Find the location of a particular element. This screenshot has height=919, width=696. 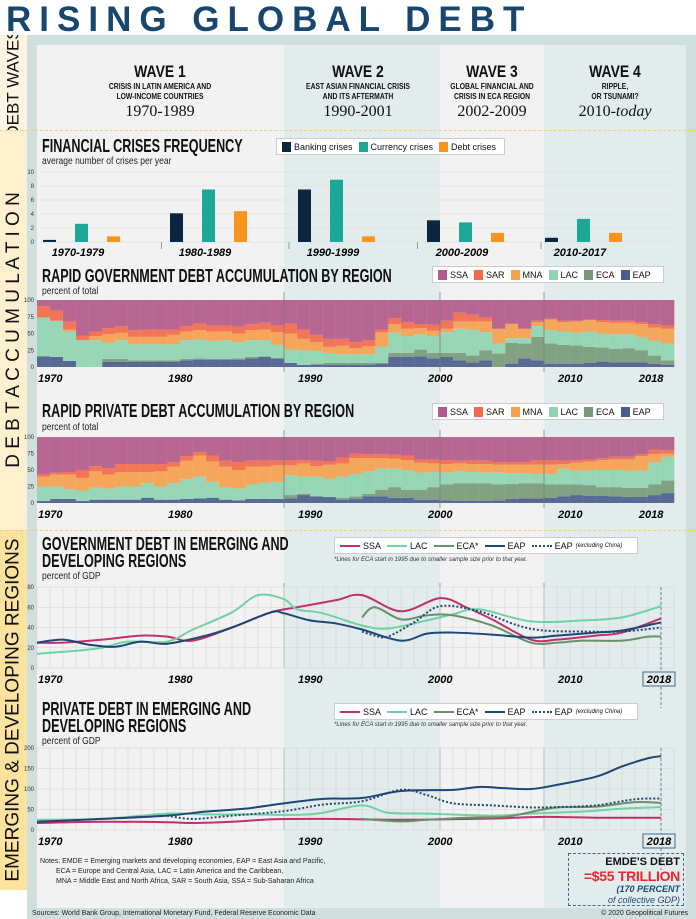

wave-years-end: today is located at coordinates (633, 111).